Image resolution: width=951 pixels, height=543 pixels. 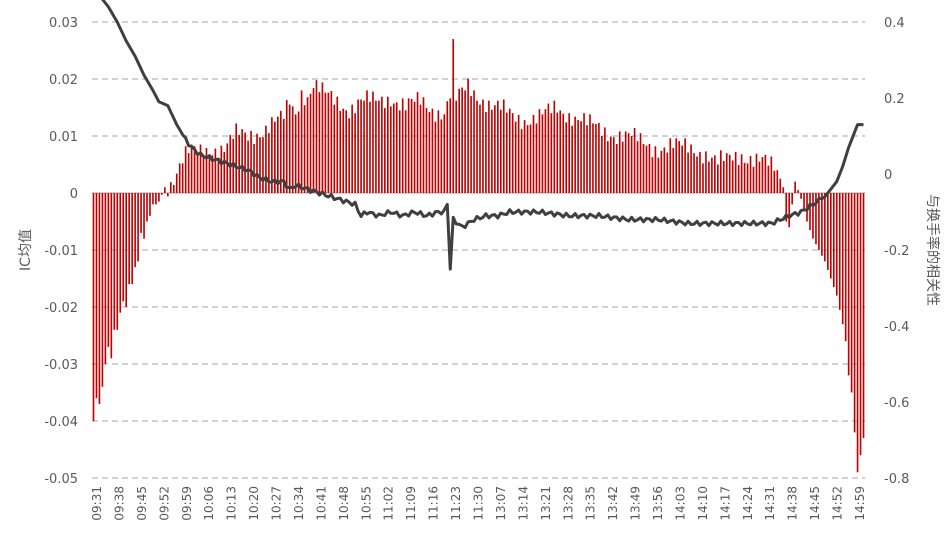 What do you see at coordinates (26, 250) in the screenshot?
I see `y-axis-left-title: IC均值` at bounding box center [26, 250].